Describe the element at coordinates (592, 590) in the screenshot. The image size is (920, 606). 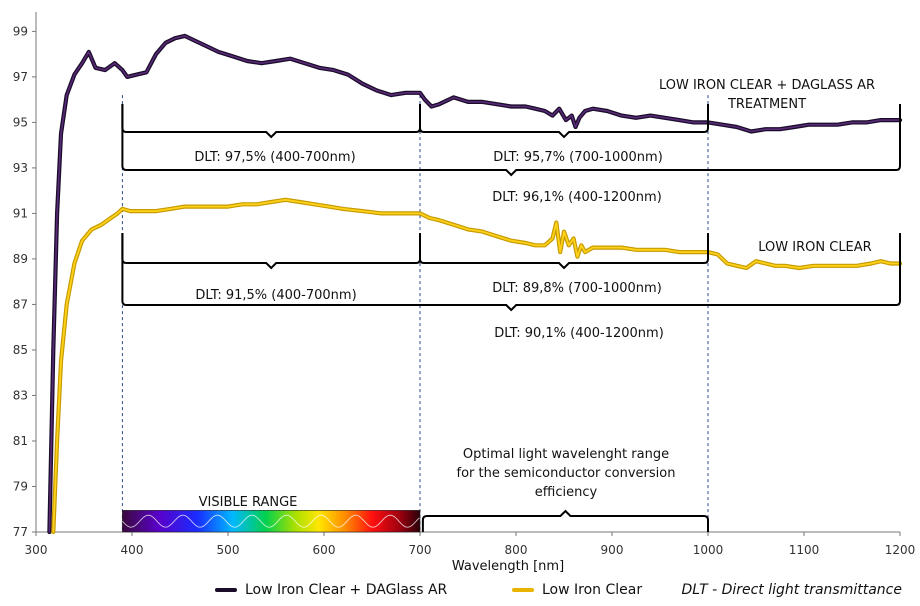
I see `legend-label-clear: Low Iron Clear` at that location.